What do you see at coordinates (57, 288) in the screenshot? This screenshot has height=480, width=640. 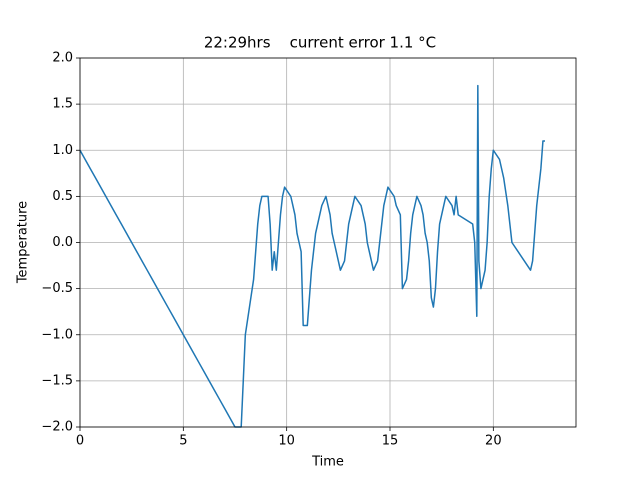 I see `y-tick-label: −0.5` at bounding box center [57, 288].